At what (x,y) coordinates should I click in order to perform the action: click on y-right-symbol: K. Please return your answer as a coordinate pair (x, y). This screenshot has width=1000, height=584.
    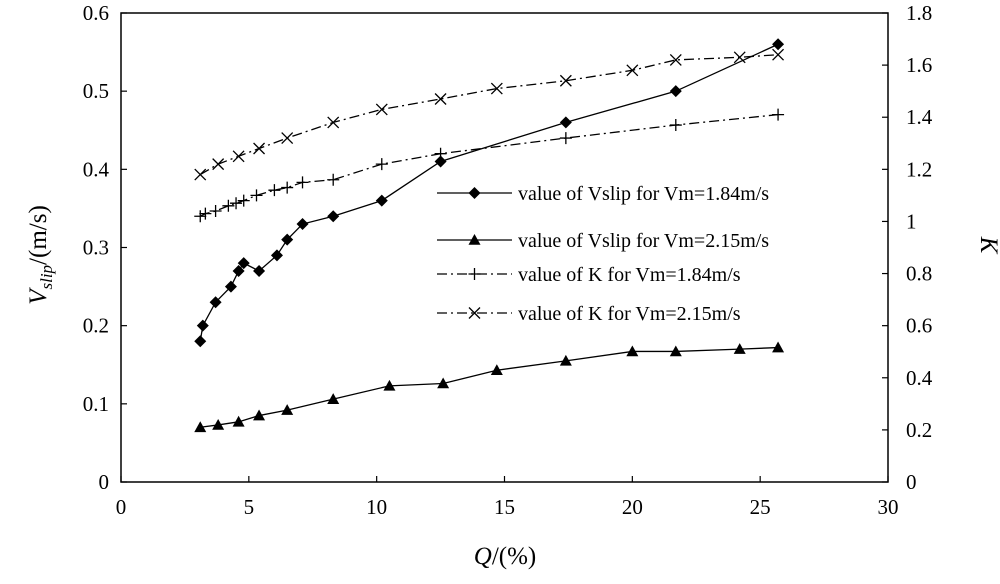
    Looking at the image, I should click on (987, 245).